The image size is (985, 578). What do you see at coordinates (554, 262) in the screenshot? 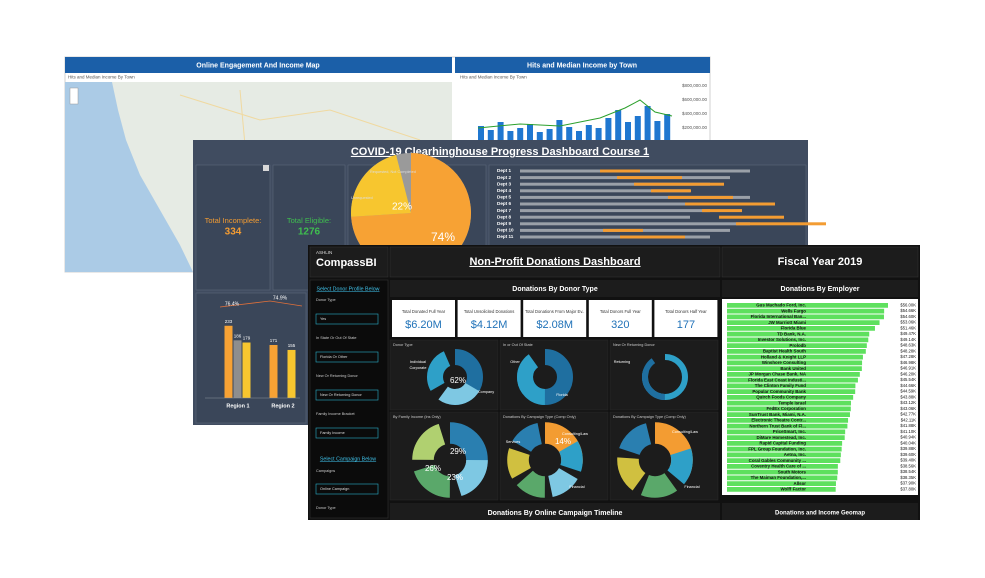
I see `donations-title: Non-Profit Donations Dashboard` at bounding box center [554, 262].